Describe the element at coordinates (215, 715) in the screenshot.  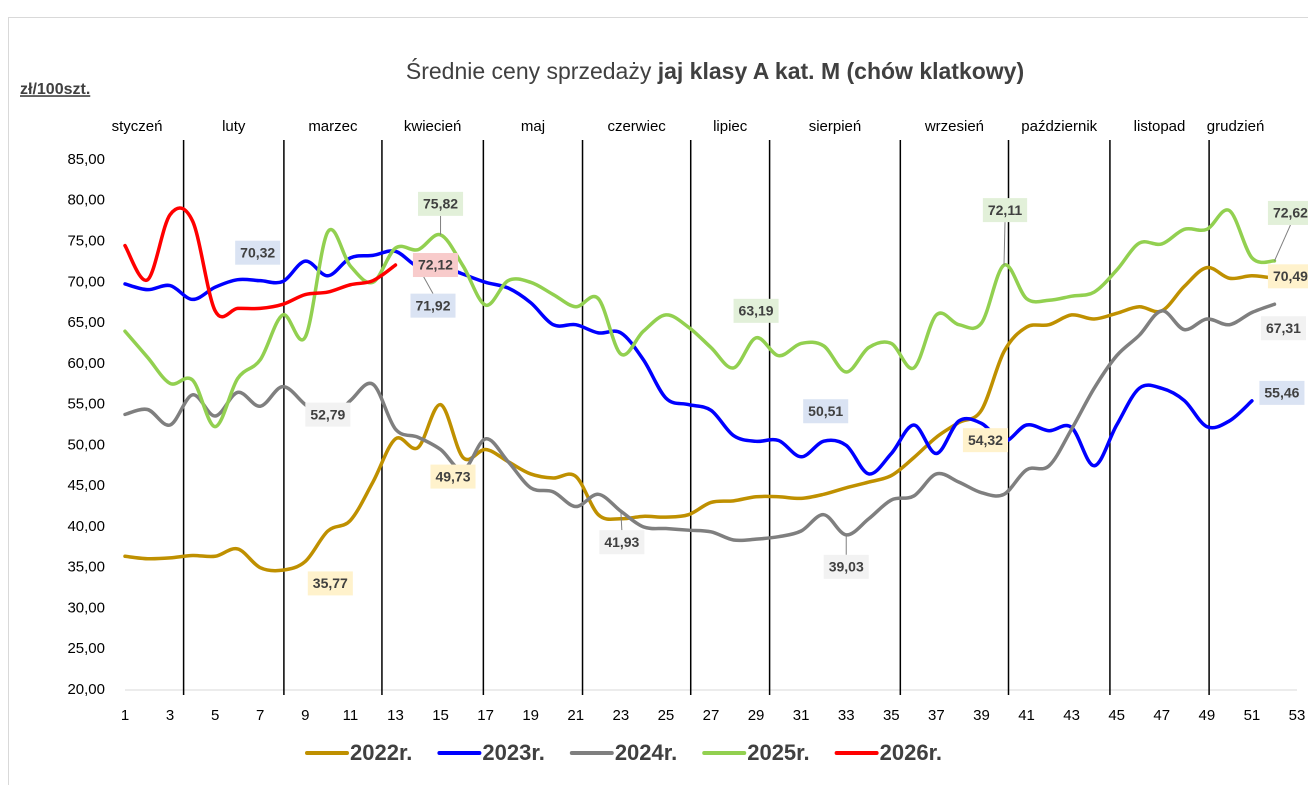
I see `x-tick-label: 5` at that location.